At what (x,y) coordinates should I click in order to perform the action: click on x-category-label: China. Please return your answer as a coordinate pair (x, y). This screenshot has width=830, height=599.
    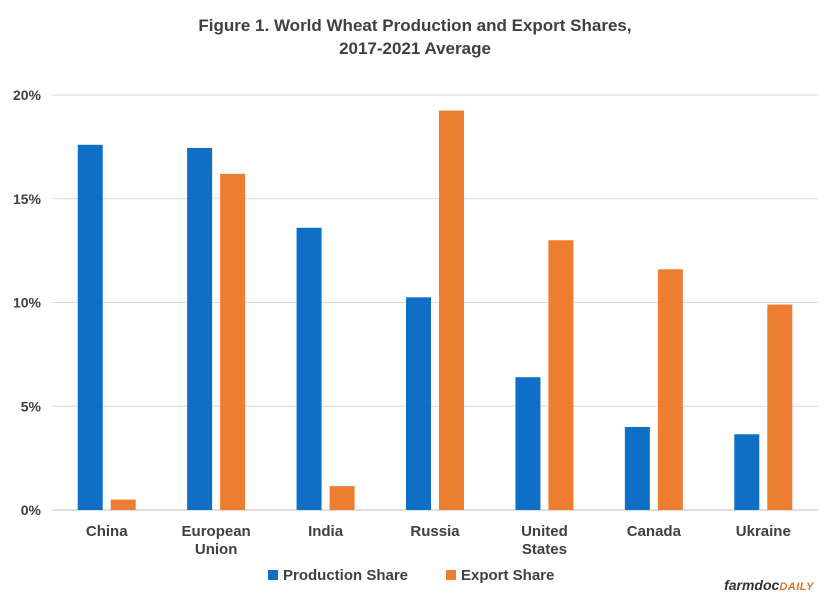
    Looking at the image, I should click on (107, 531).